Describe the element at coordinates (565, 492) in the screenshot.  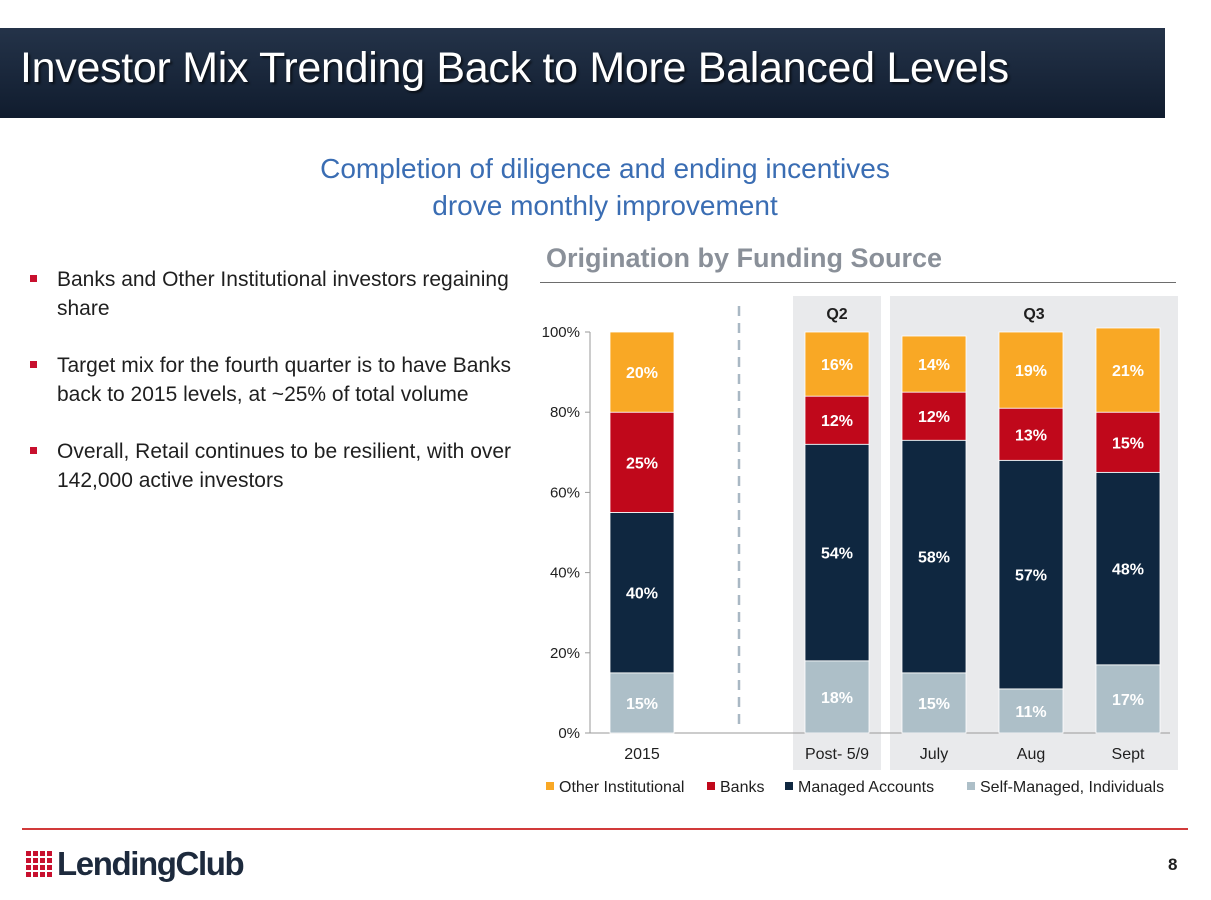
I see `y-tick-label: 60%` at that location.